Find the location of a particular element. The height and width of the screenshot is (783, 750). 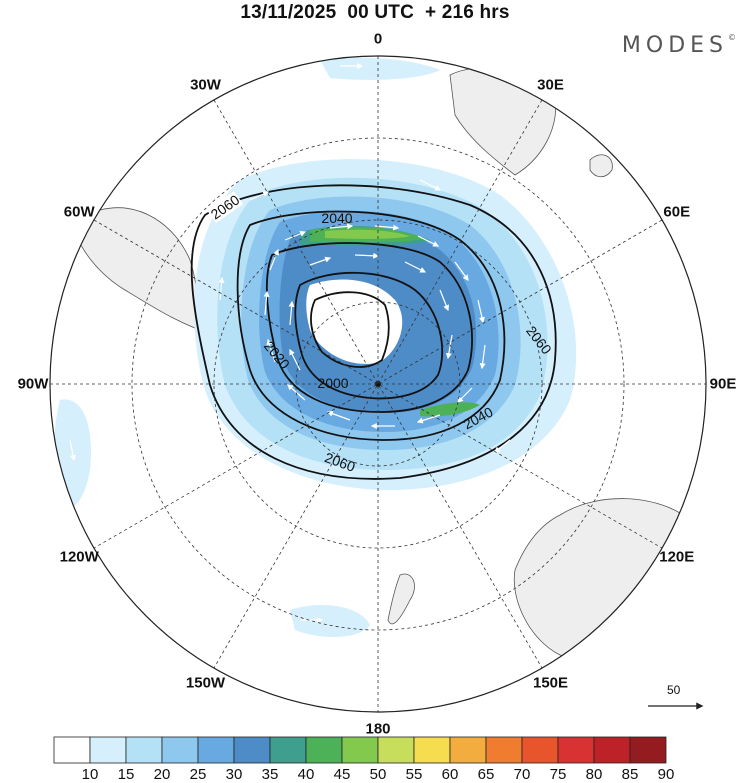

contour-2000 is located at coordinates (369, 335).